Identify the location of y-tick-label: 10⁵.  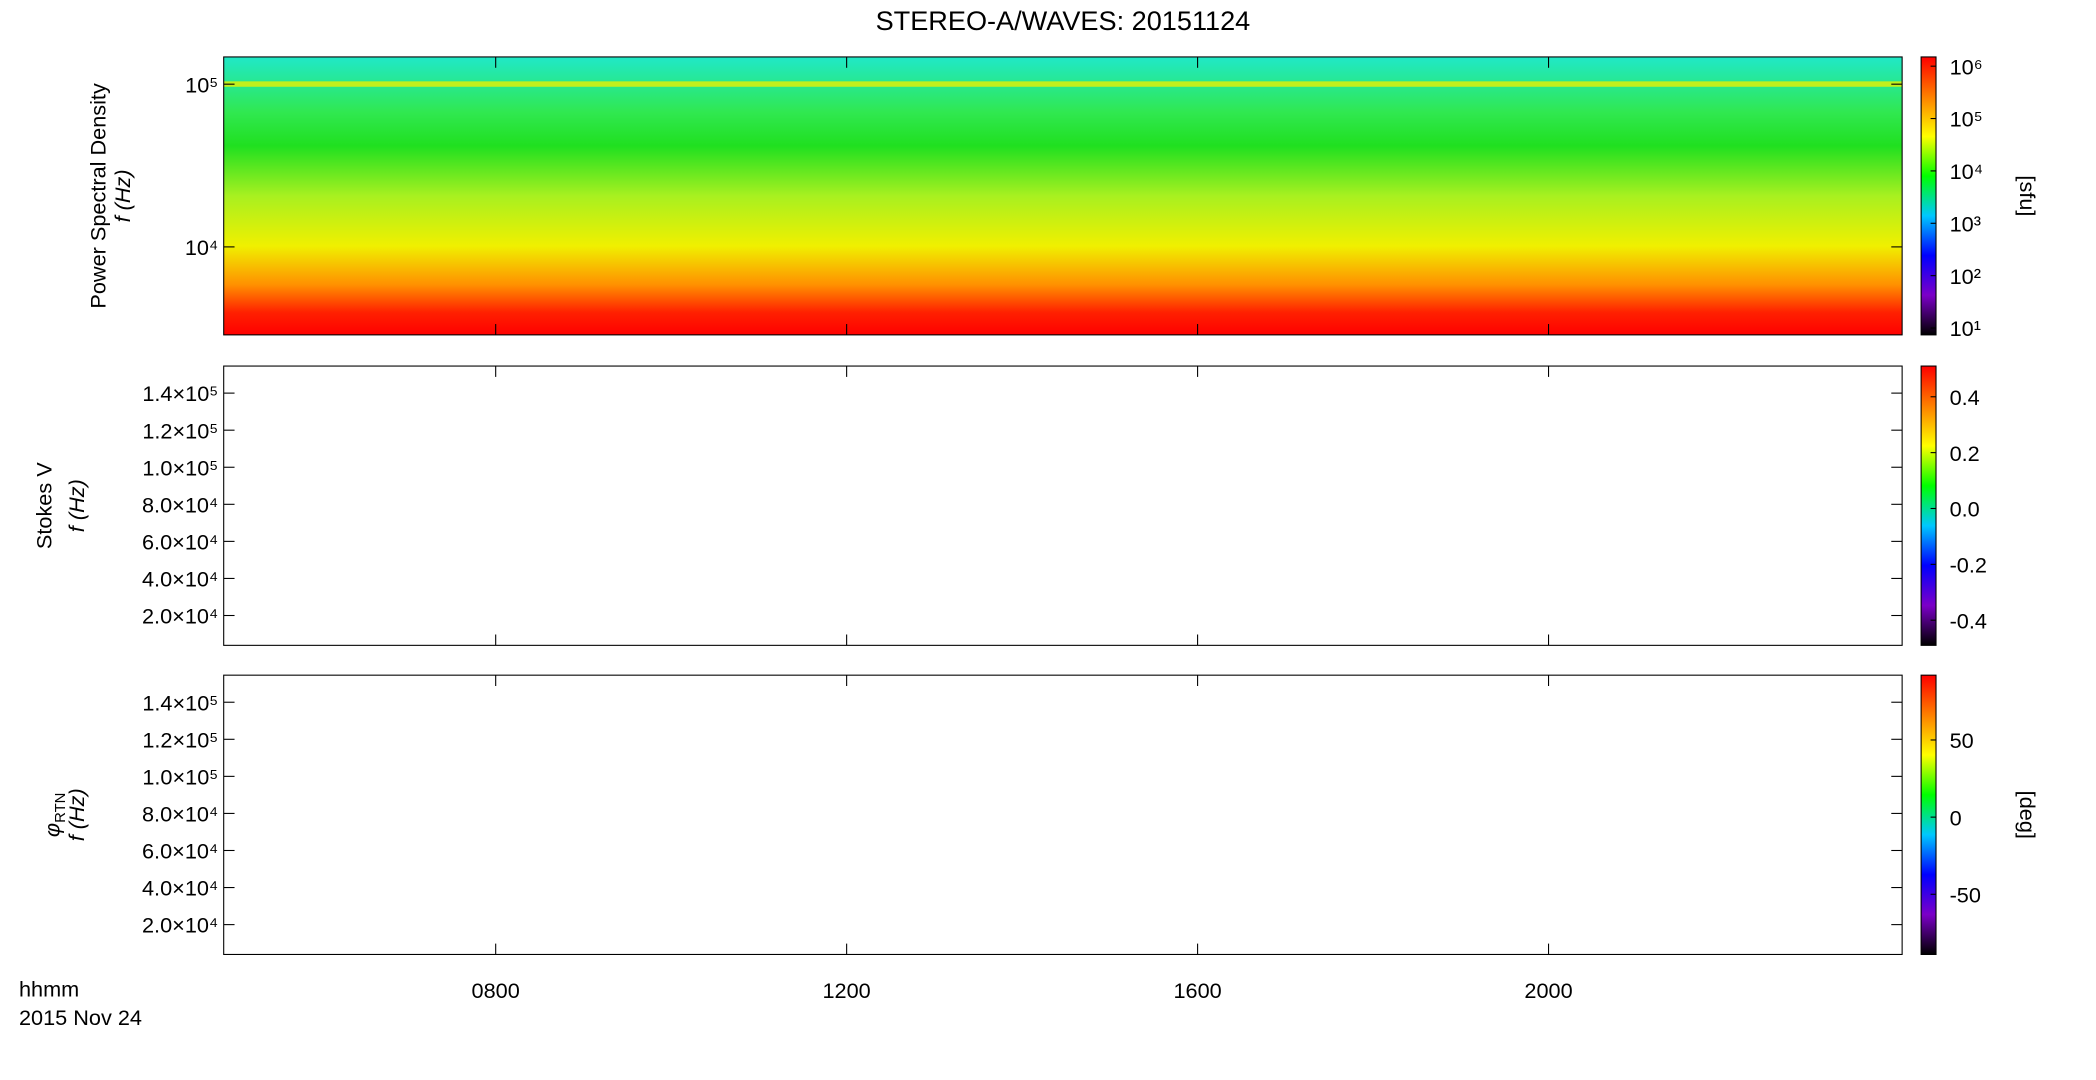
(201, 84).